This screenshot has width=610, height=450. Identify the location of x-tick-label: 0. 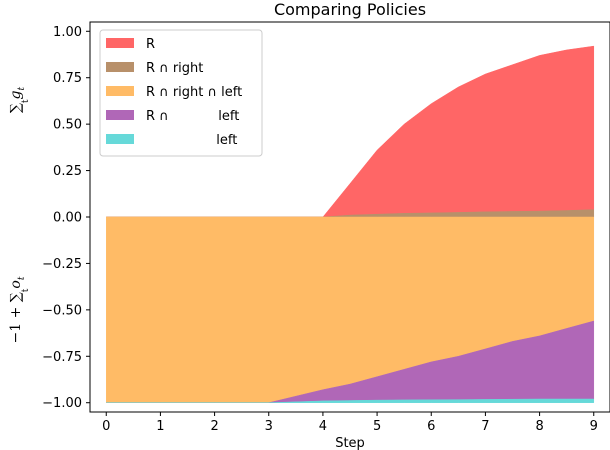
(106, 426).